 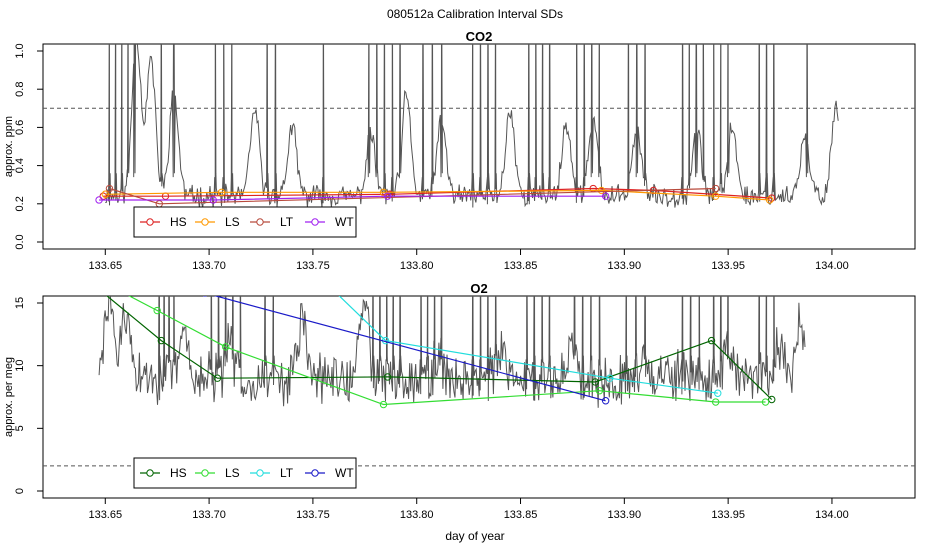 I want to click on y-tick-label: 0, so click(x=20, y=491).